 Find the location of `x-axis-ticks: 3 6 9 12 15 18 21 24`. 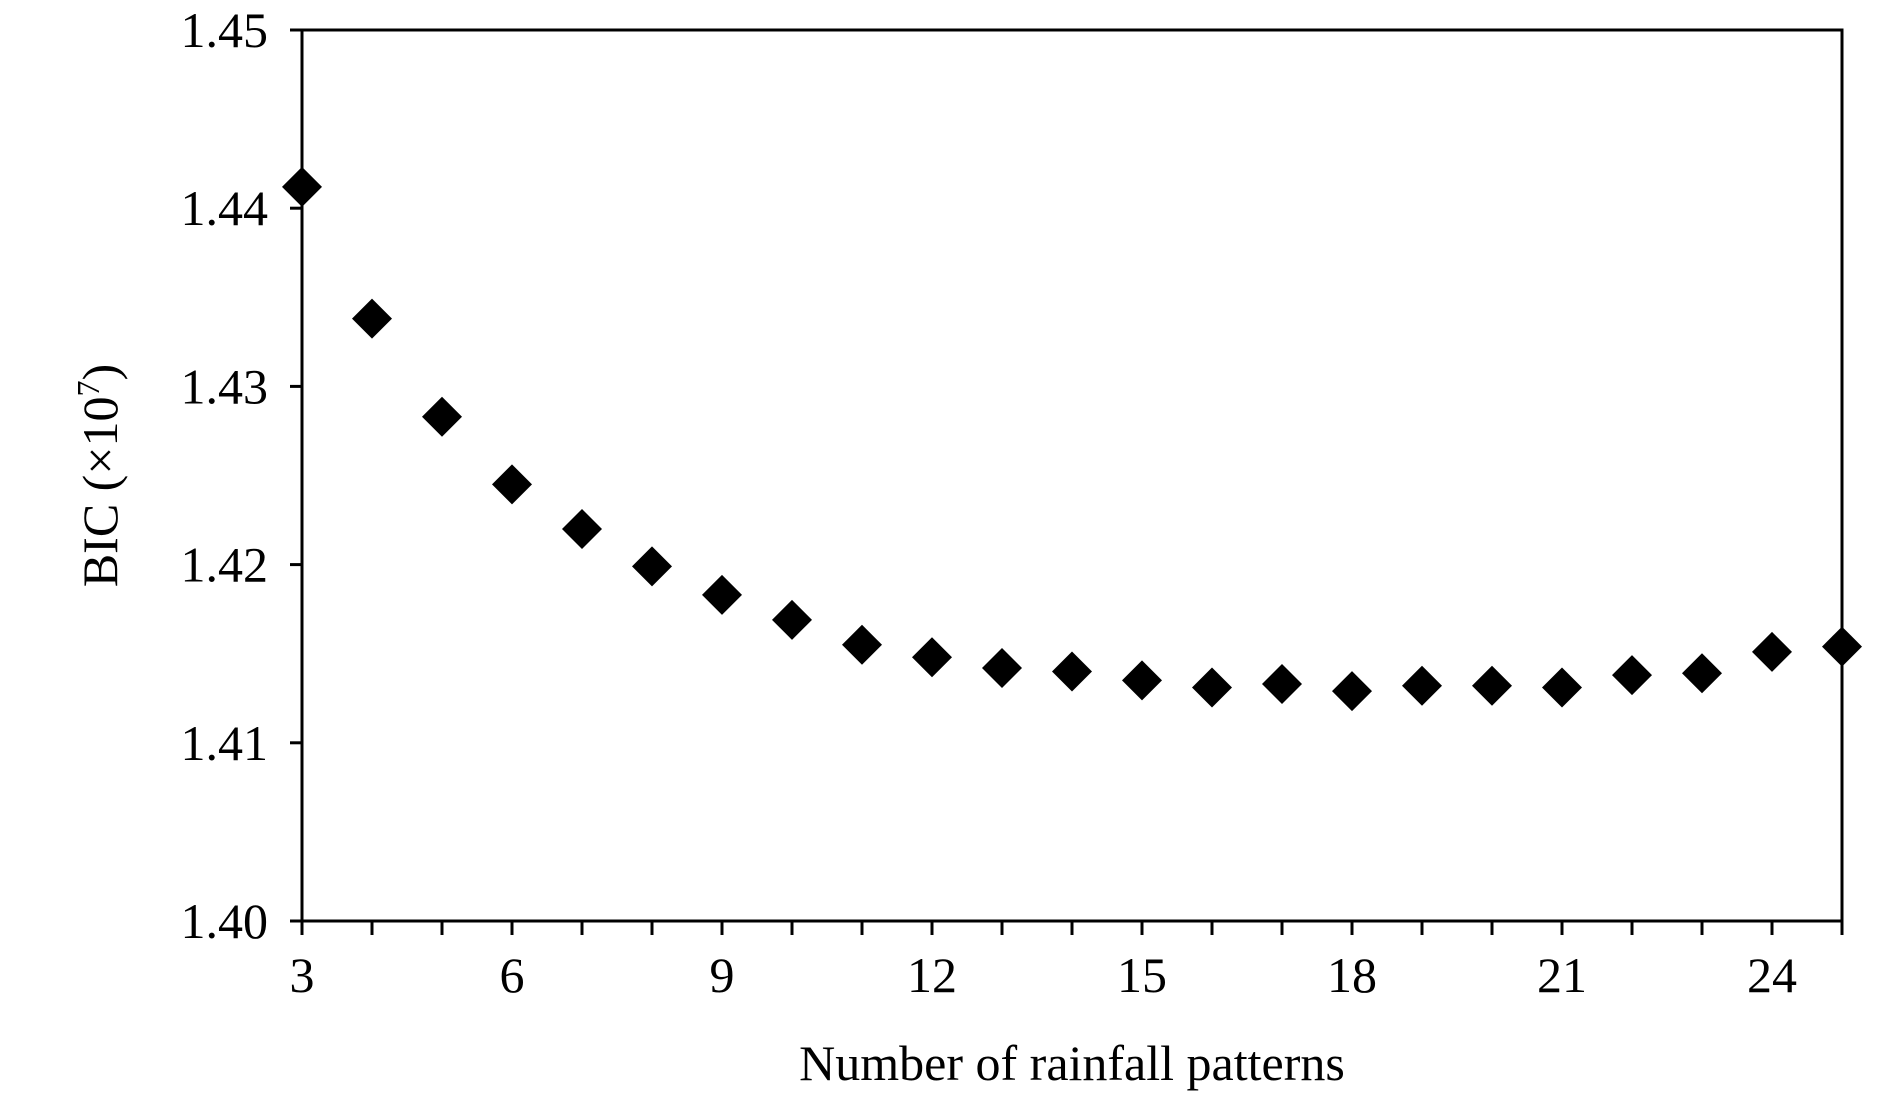

x-axis-ticks: 3 6 9 12 15 18 21 24 is located at coordinates (1067, 962).